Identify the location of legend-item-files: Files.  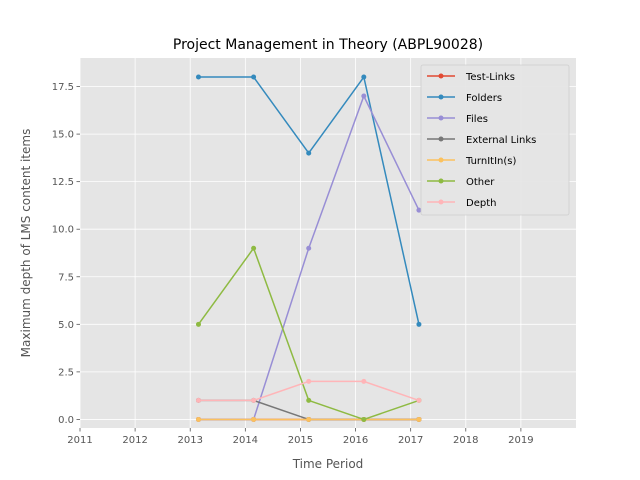
(457, 119).